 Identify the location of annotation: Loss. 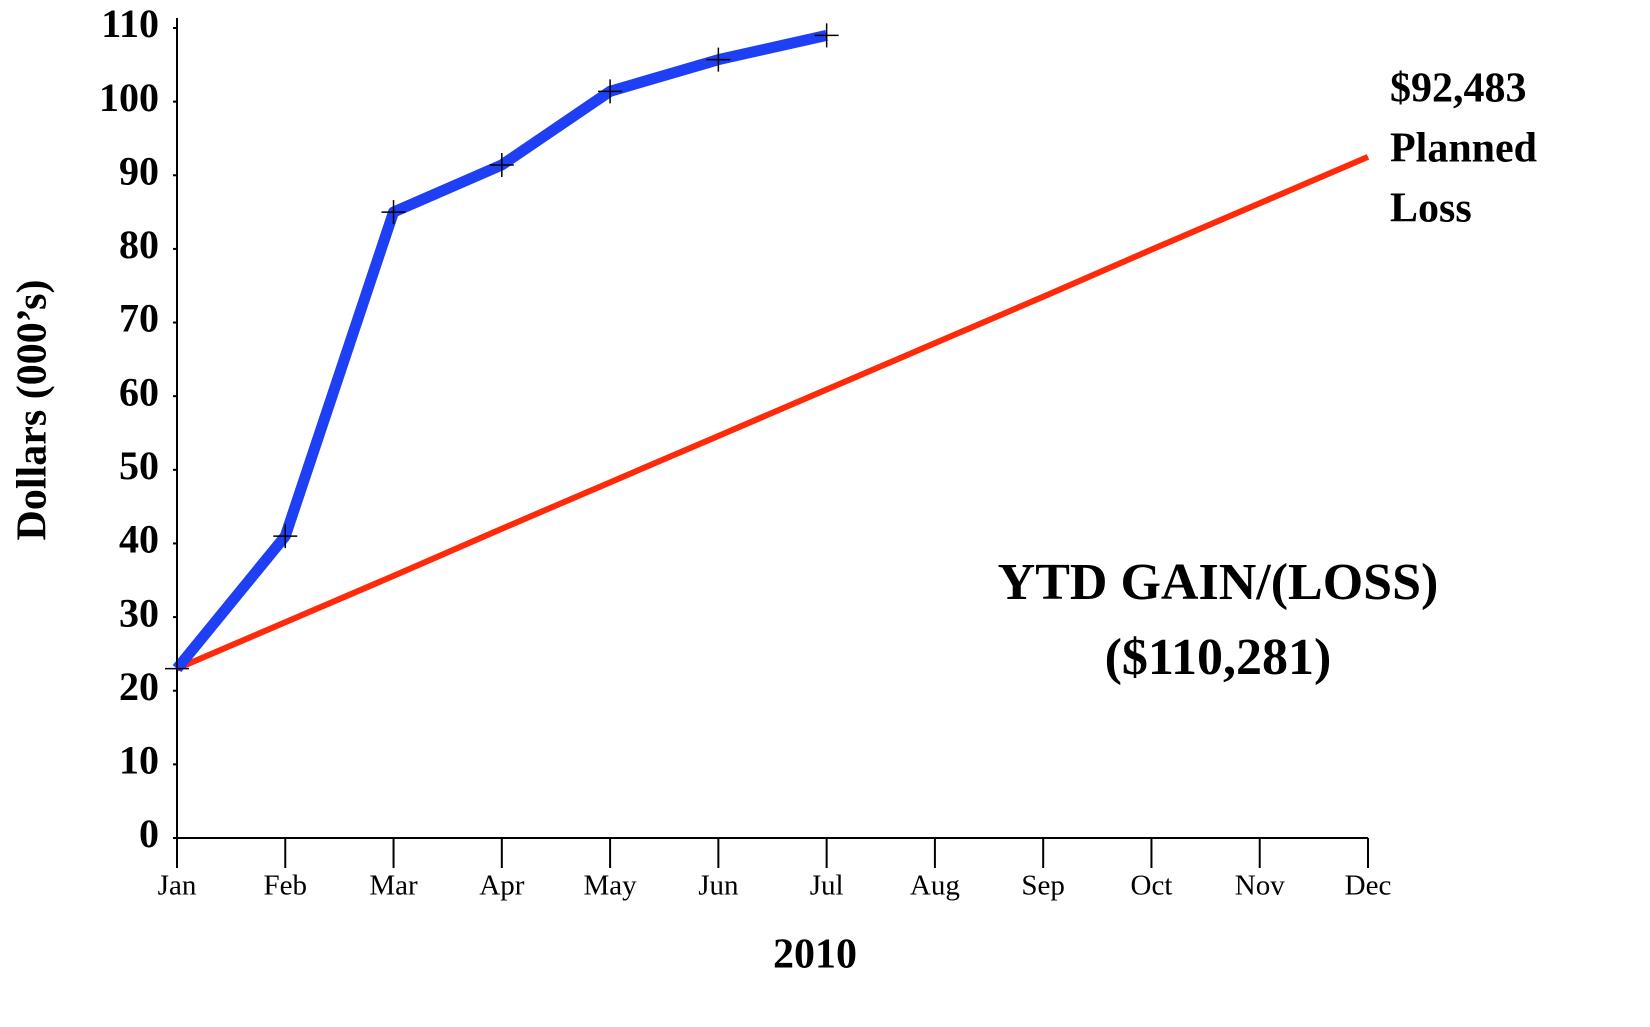
(1431, 209).